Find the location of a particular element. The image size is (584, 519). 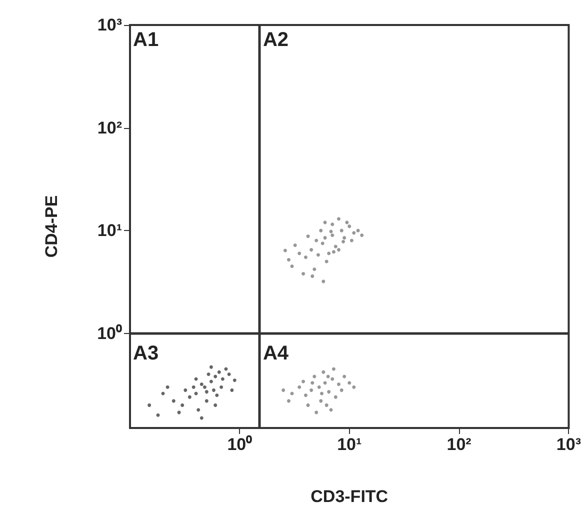

y-axis-title: CD4-PE is located at coordinates (51, 226).